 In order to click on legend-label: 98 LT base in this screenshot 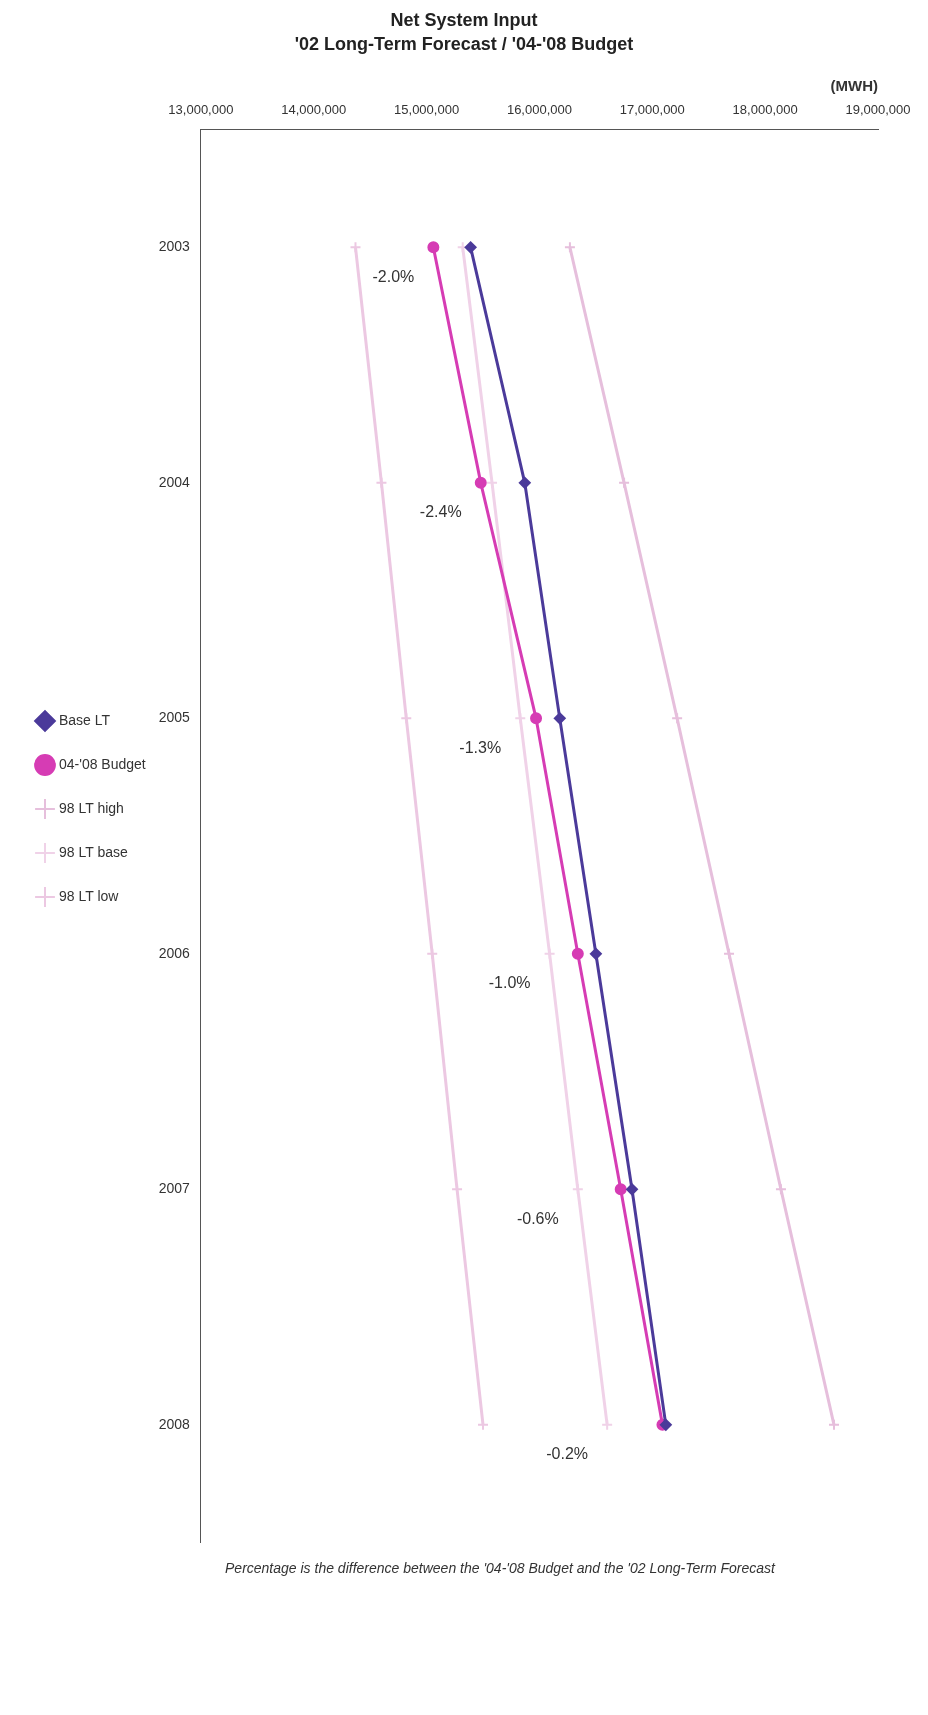, I will do `click(93, 851)`.